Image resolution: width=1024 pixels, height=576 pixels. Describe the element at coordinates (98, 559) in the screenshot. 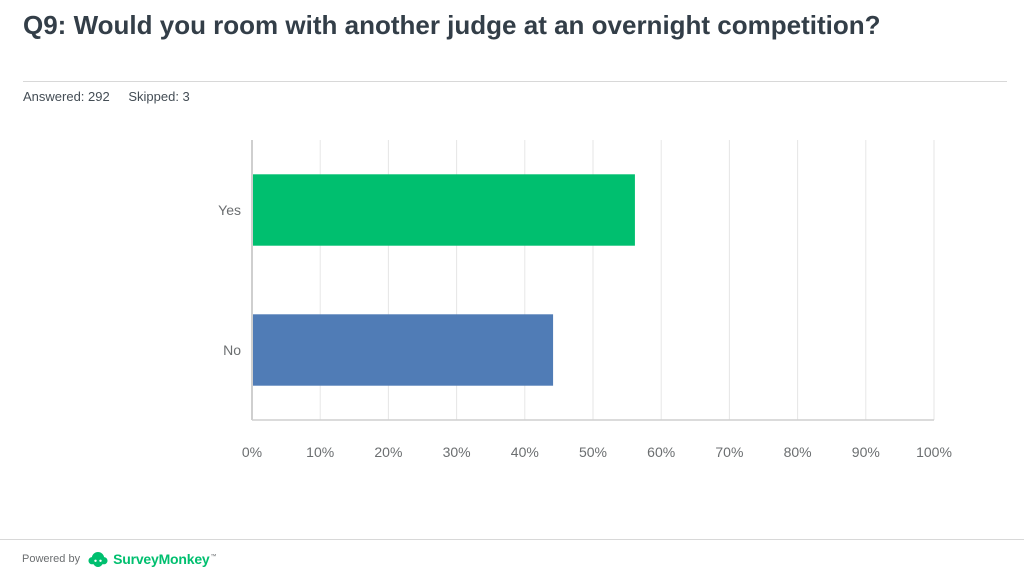

I see `surveymonkey-logo-icon` at that location.